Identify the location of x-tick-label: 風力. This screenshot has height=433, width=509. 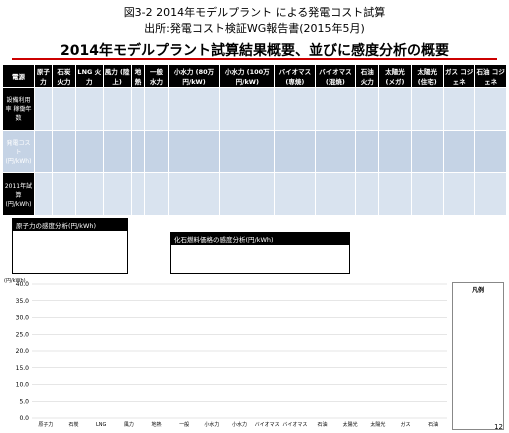
(129, 424).